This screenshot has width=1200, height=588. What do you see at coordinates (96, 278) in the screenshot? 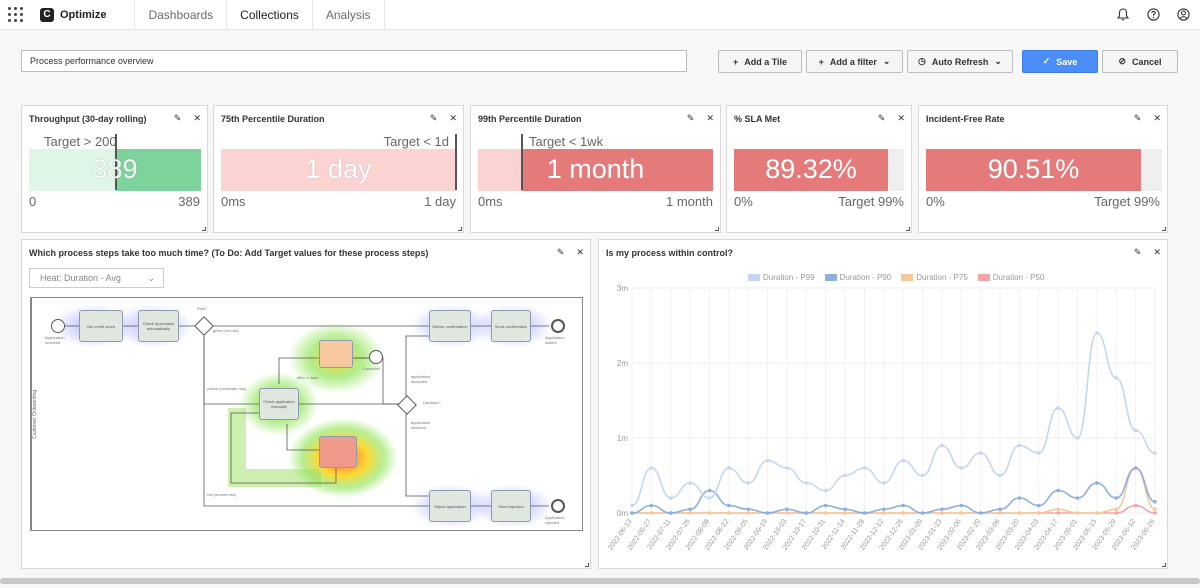
I see `heat-type-select: Heat: Duration - Avg ⌄` at bounding box center [96, 278].